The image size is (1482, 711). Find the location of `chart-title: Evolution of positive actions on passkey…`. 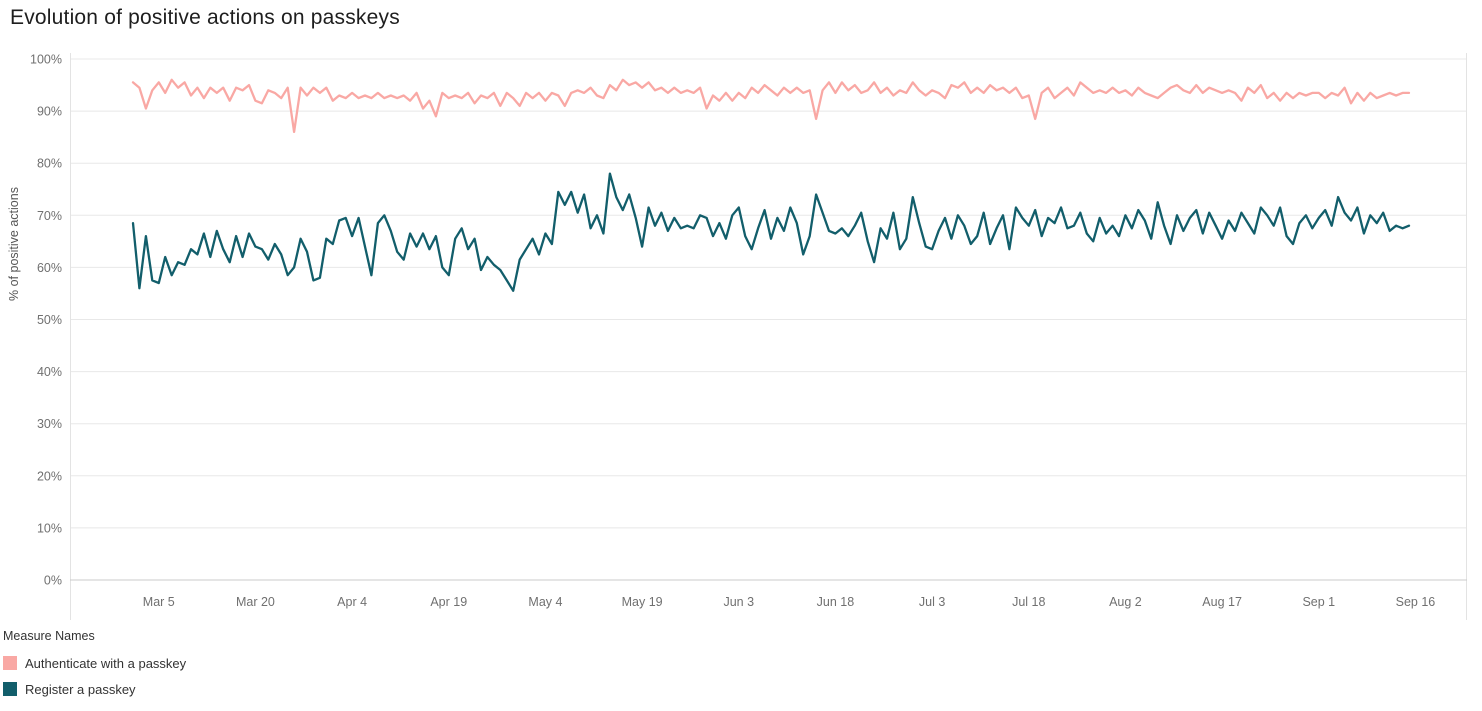

chart-title: Evolution of positive actions on passkey… is located at coordinates (205, 17).